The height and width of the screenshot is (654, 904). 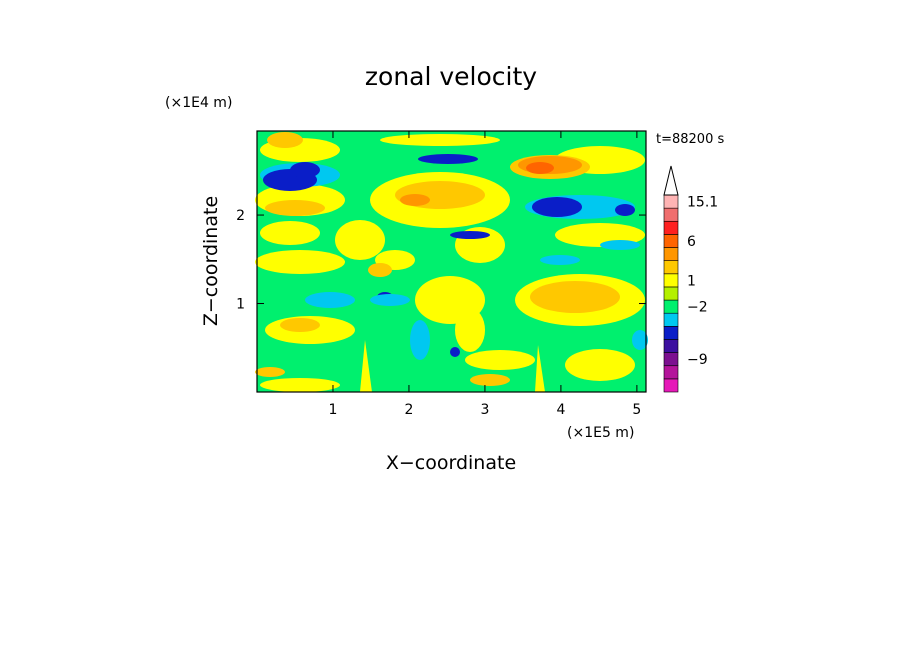 What do you see at coordinates (441, 260) in the screenshot?
I see `y-axis: 12` at bounding box center [441, 260].